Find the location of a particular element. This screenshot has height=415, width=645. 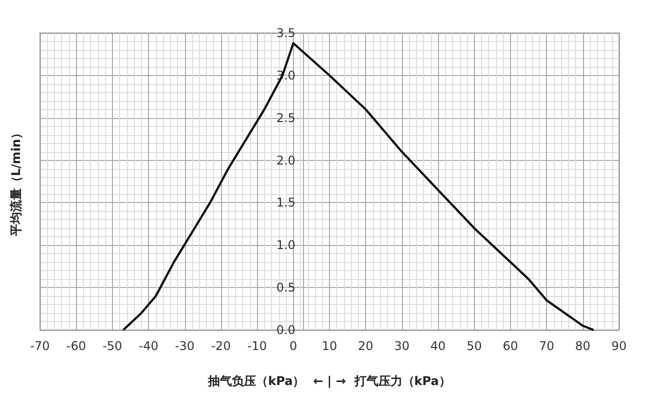

x-tick-label: -70 is located at coordinates (40, 346).